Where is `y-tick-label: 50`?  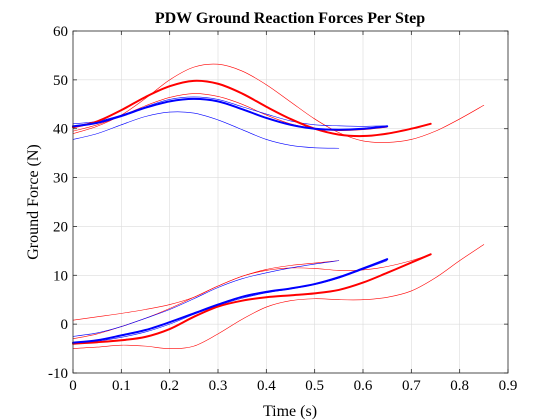 y-tick-label: 50 is located at coordinates (60, 81).